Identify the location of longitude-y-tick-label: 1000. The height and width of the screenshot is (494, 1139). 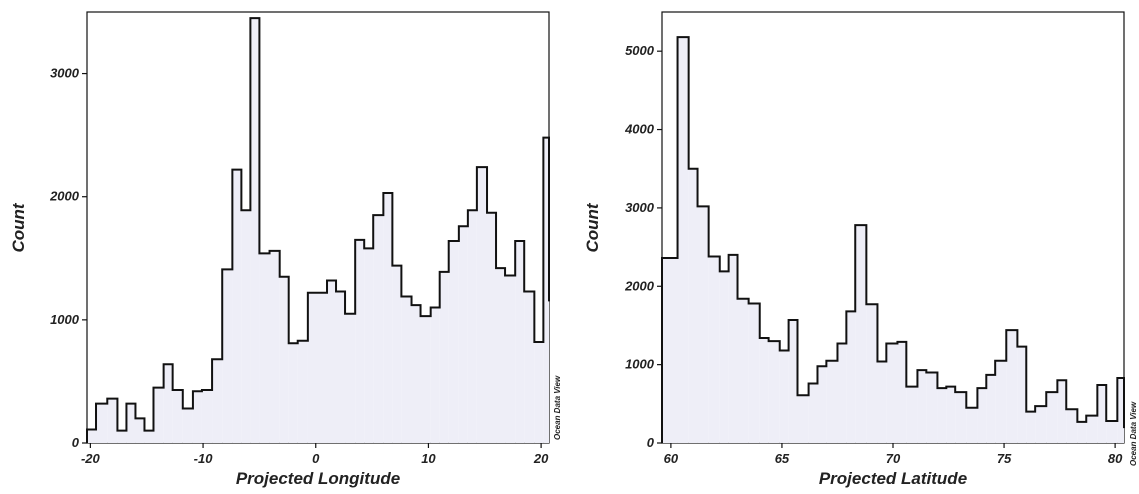
(65, 319).